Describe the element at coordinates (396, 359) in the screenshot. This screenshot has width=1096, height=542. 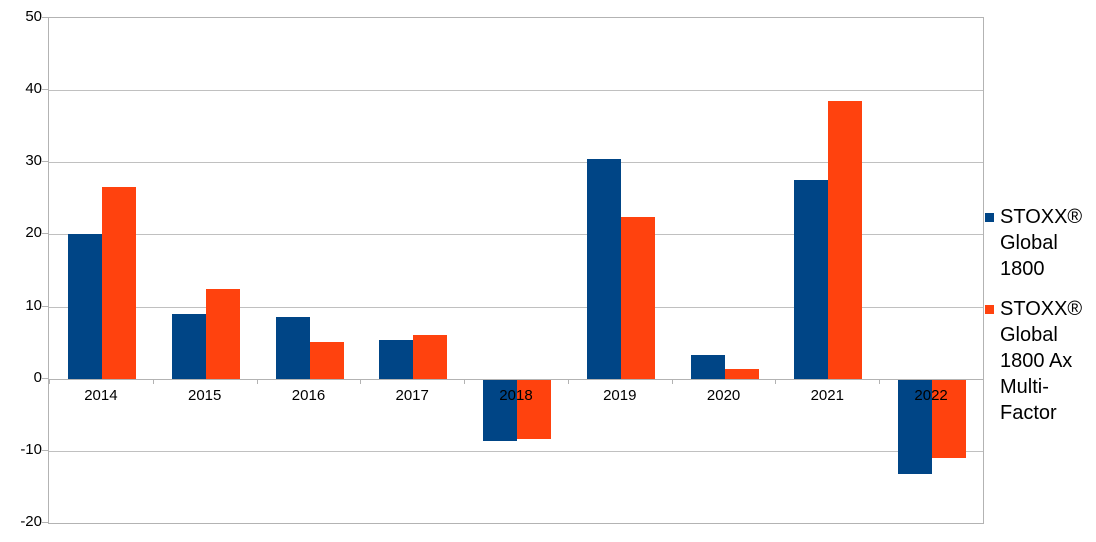
I see `bar-series1-2017` at that location.